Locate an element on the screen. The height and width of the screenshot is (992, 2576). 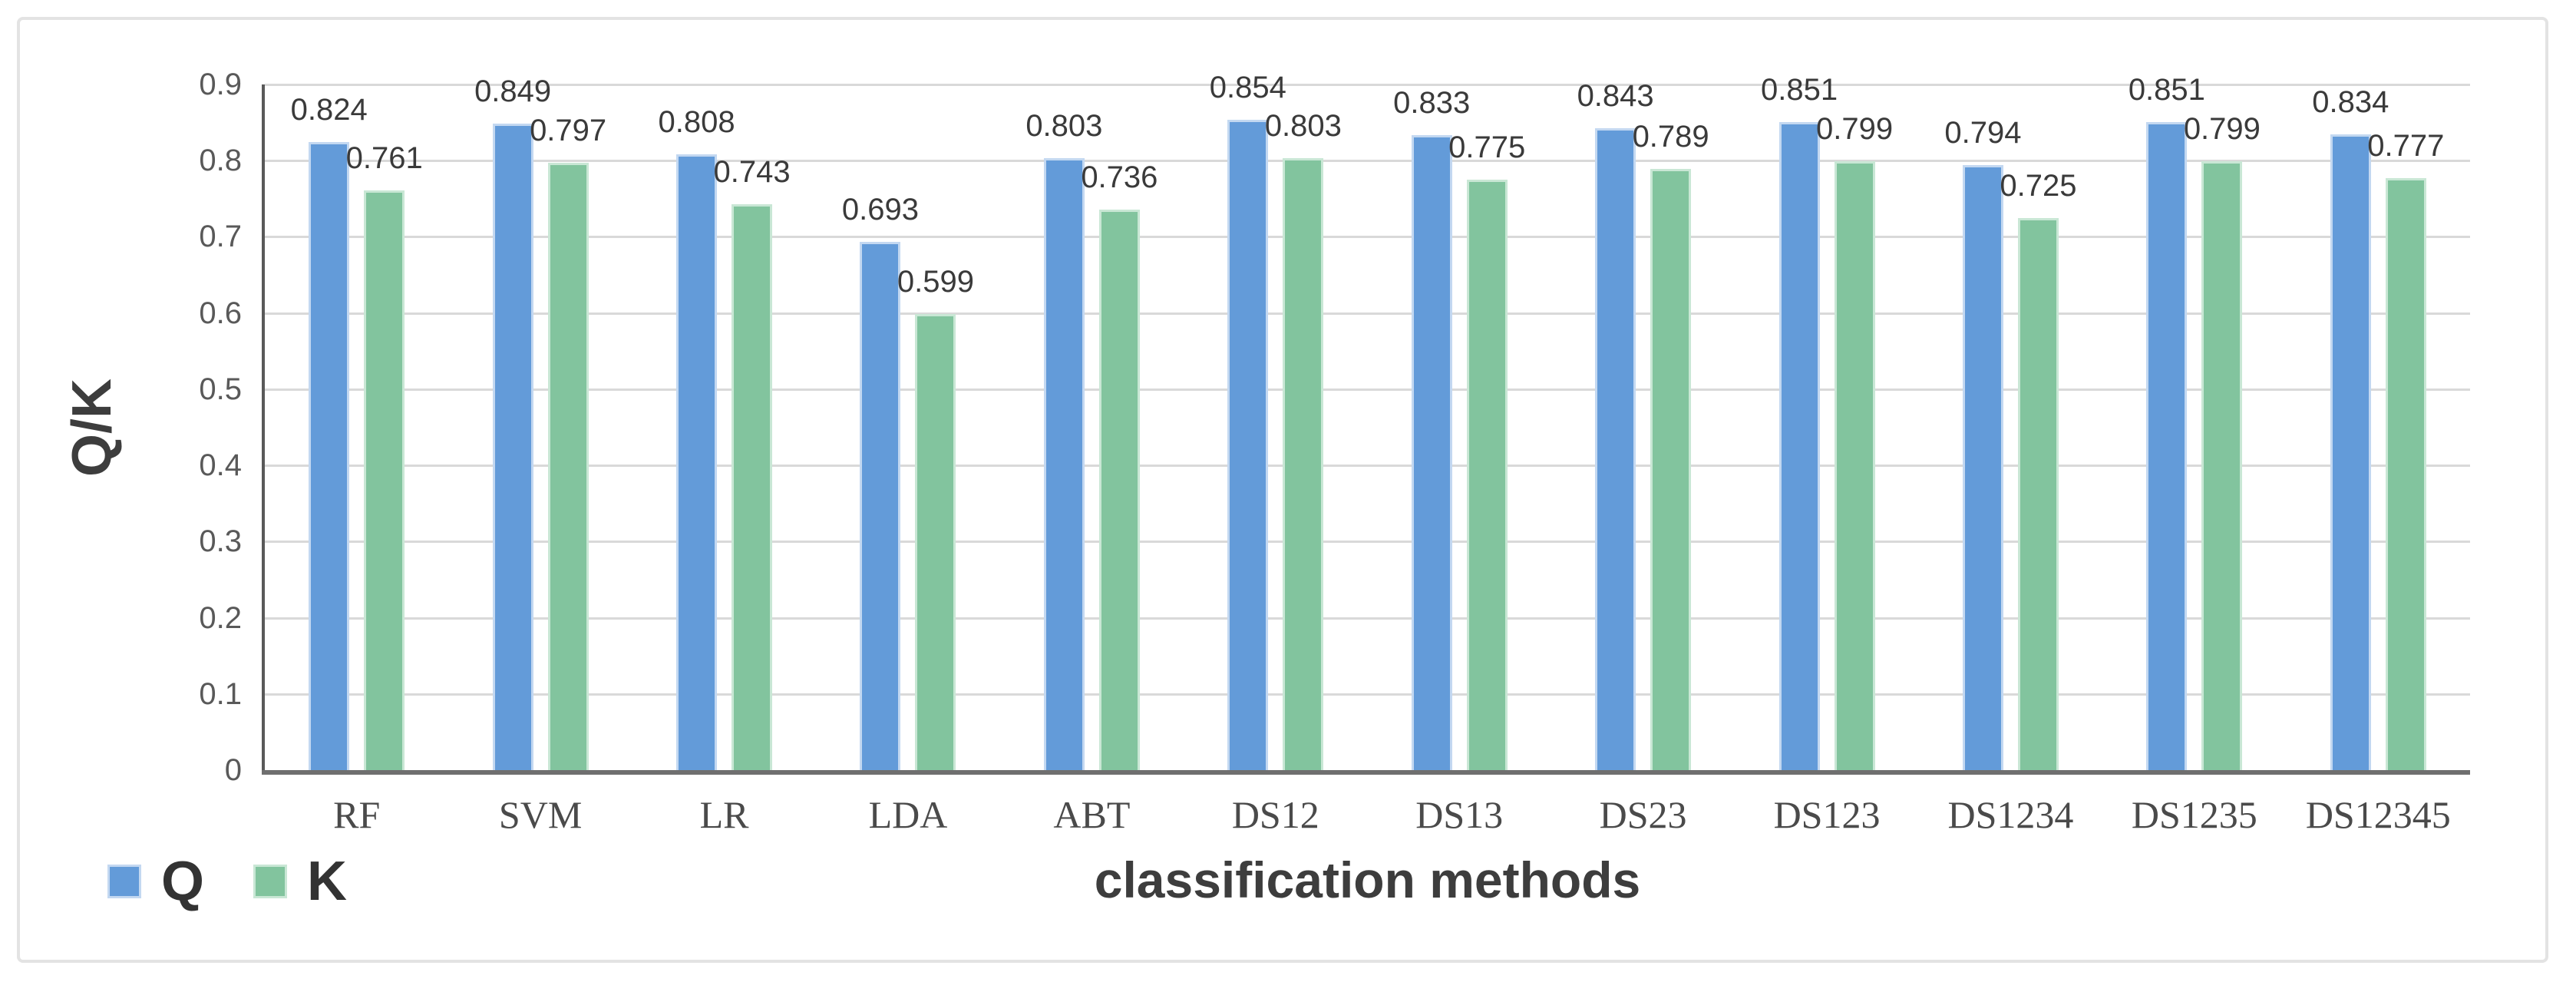
bar-Q-LR is located at coordinates (697, 462).